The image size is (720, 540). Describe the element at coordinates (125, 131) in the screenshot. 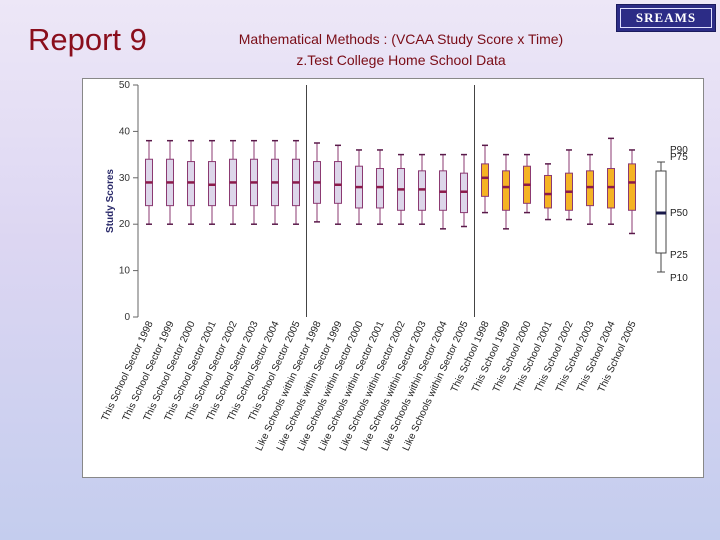

I see `y-tick-label: 40` at that location.